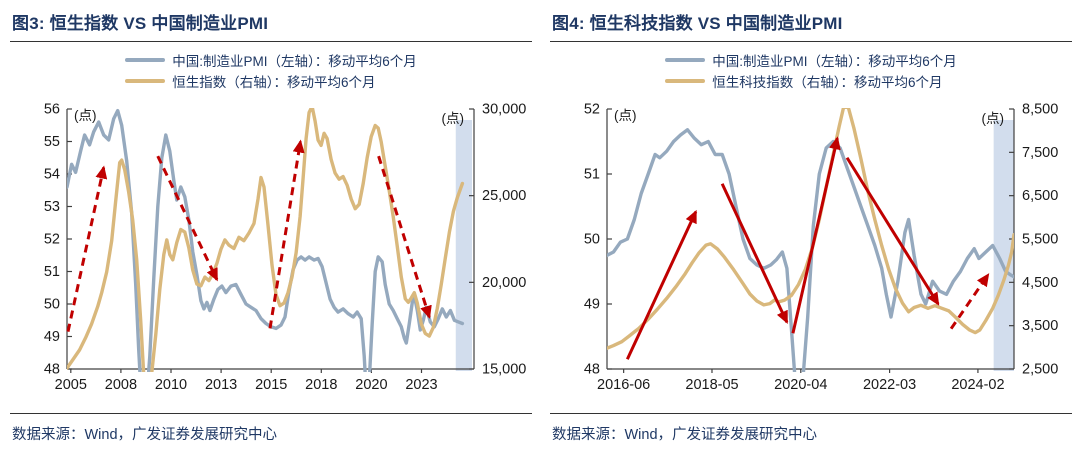 The height and width of the screenshot is (472, 1080). Describe the element at coordinates (685, 435) in the screenshot. I see `figure-4-source: 数据来源：Wind，广发证券发展研究中心` at that location.